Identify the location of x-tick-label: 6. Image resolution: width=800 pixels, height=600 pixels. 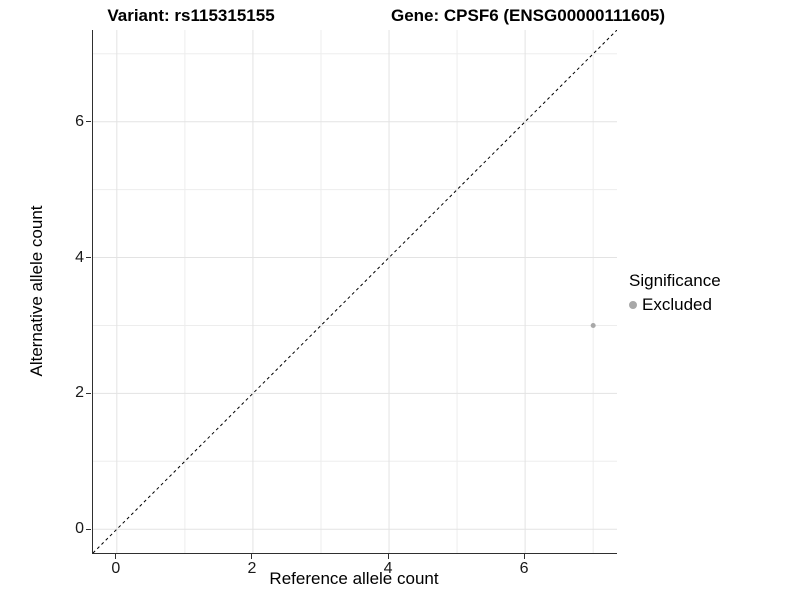
(524, 568).